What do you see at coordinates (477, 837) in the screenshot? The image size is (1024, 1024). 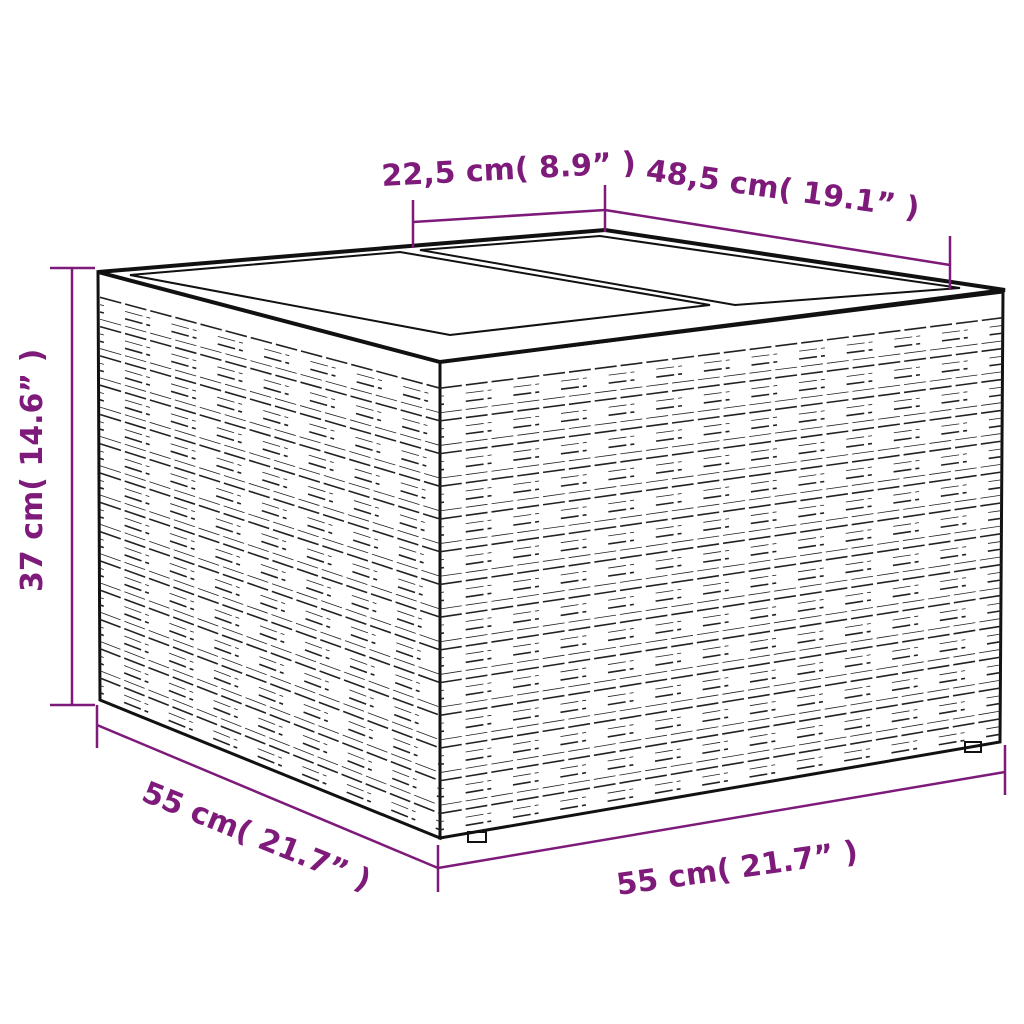 I see `foot-front` at bounding box center [477, 837].